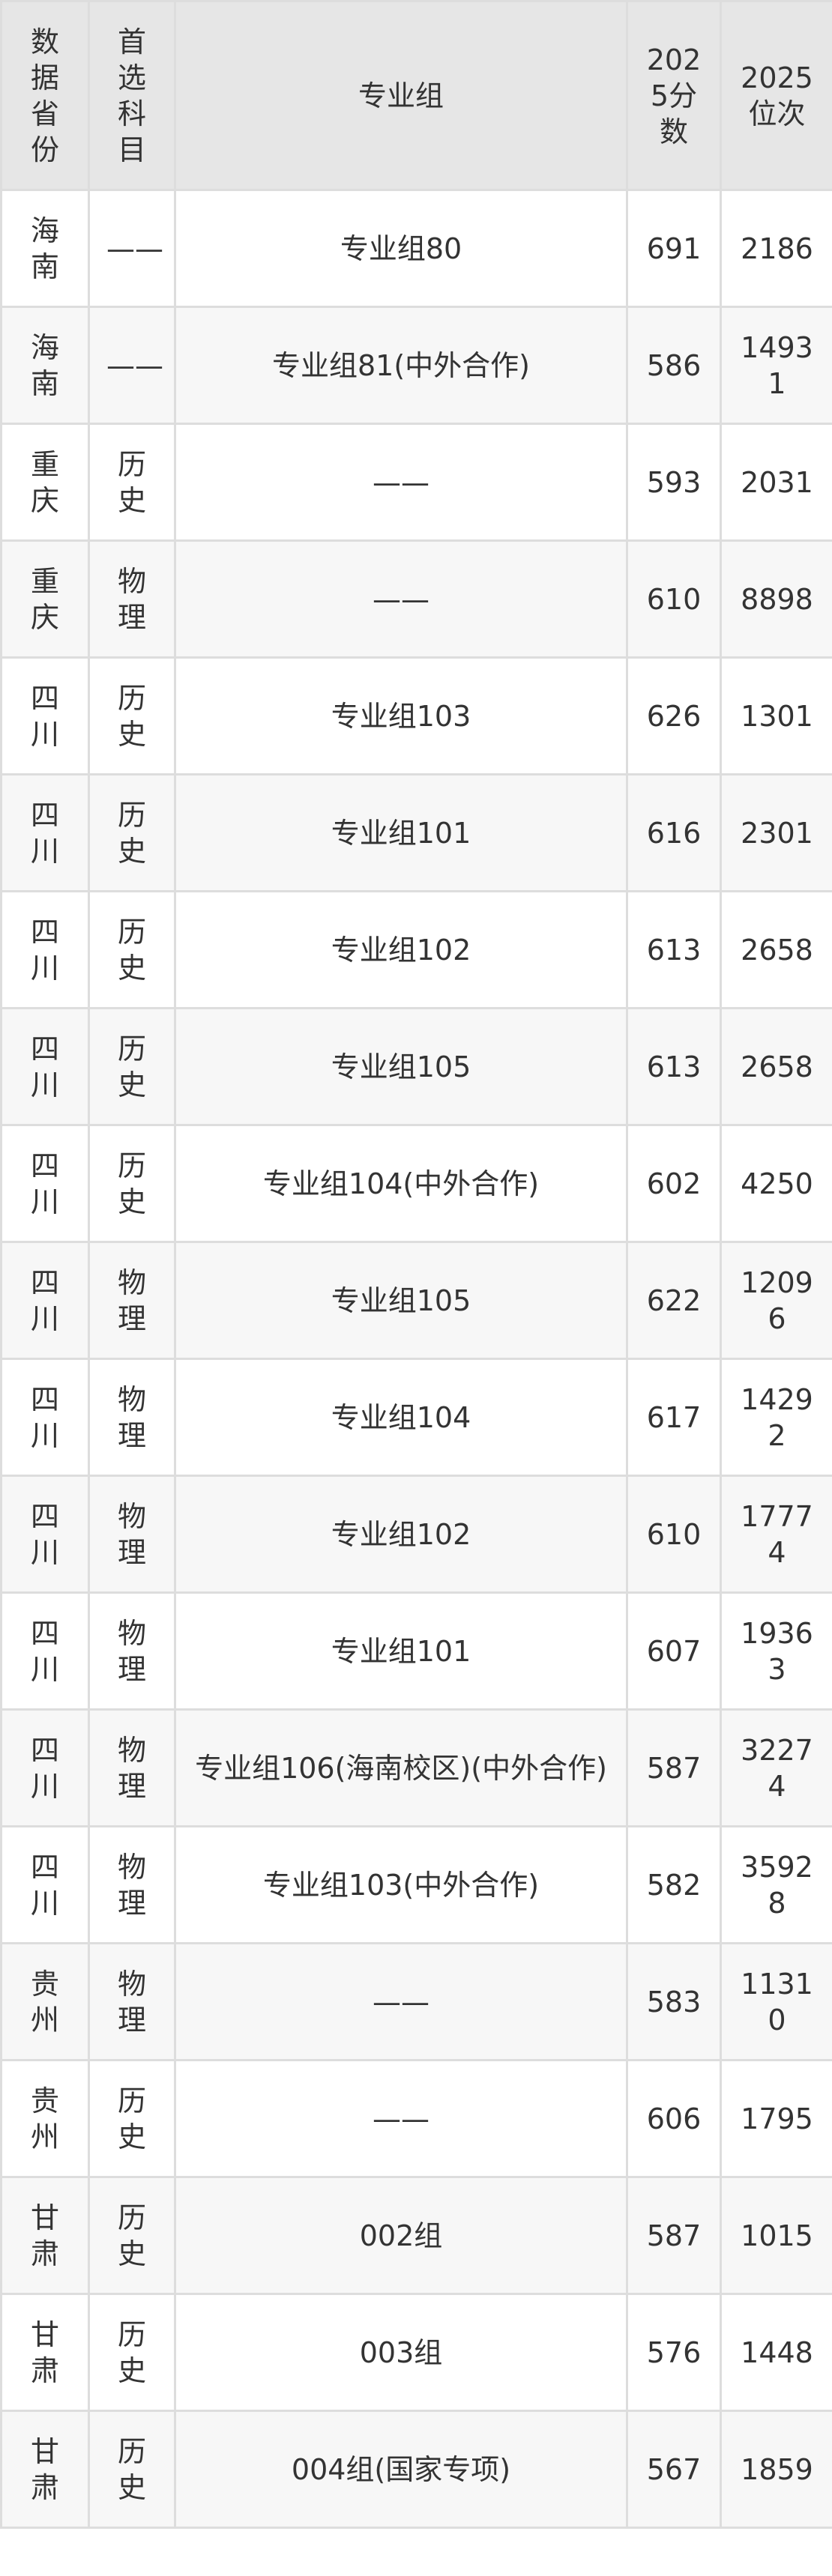 This screenshot has height=2576, width=832. What do you see at coordinates (776, 1884) in the screenshot?
I see `cell-rank: 35928` at bounding box center [776, 1884].